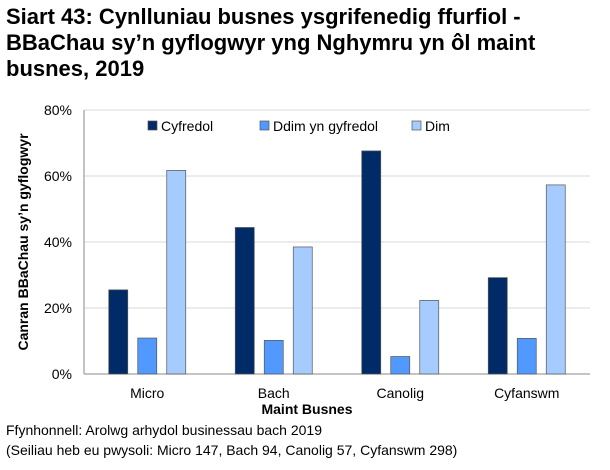 The width and height of the screenshot is (610, 470). Describe the element at coordinates (400, 393) in the screenshot. I see `x-tick-label: Canolig` at that location.